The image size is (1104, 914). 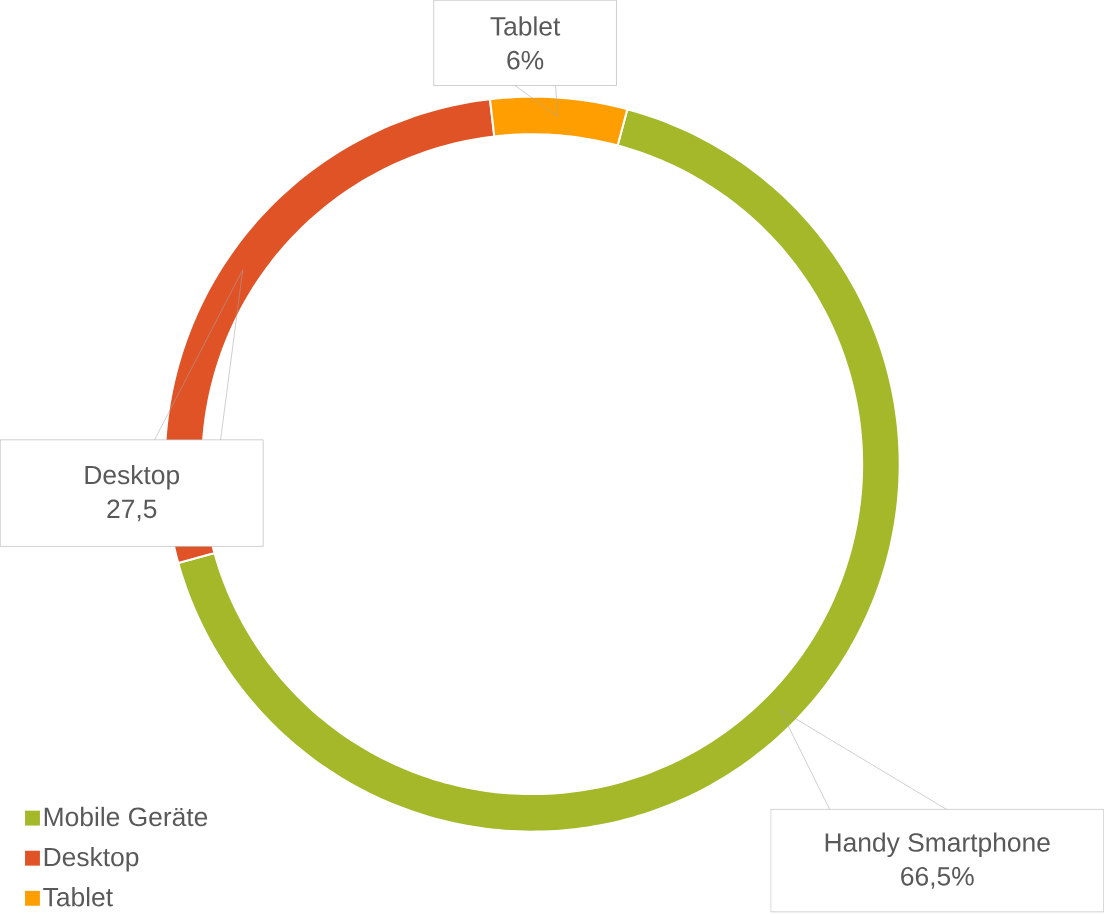 What do you see at coordinates (78, 897) in the screenshot?
I see `legend-label: Tablet` at bounding box center [78, 897].